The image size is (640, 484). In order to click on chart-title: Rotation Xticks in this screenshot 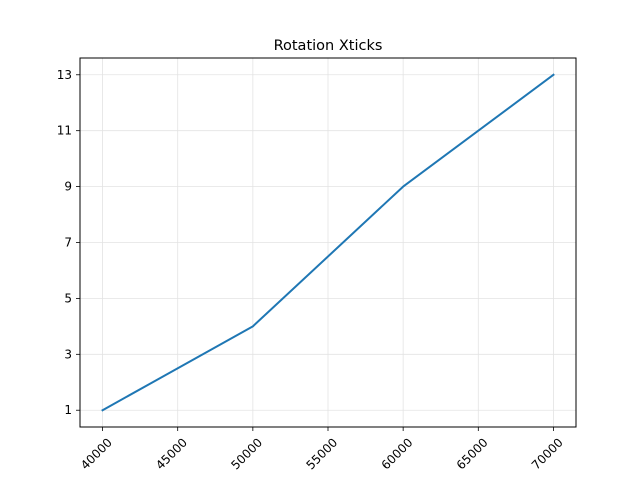, I will do `click(328, 46)`.